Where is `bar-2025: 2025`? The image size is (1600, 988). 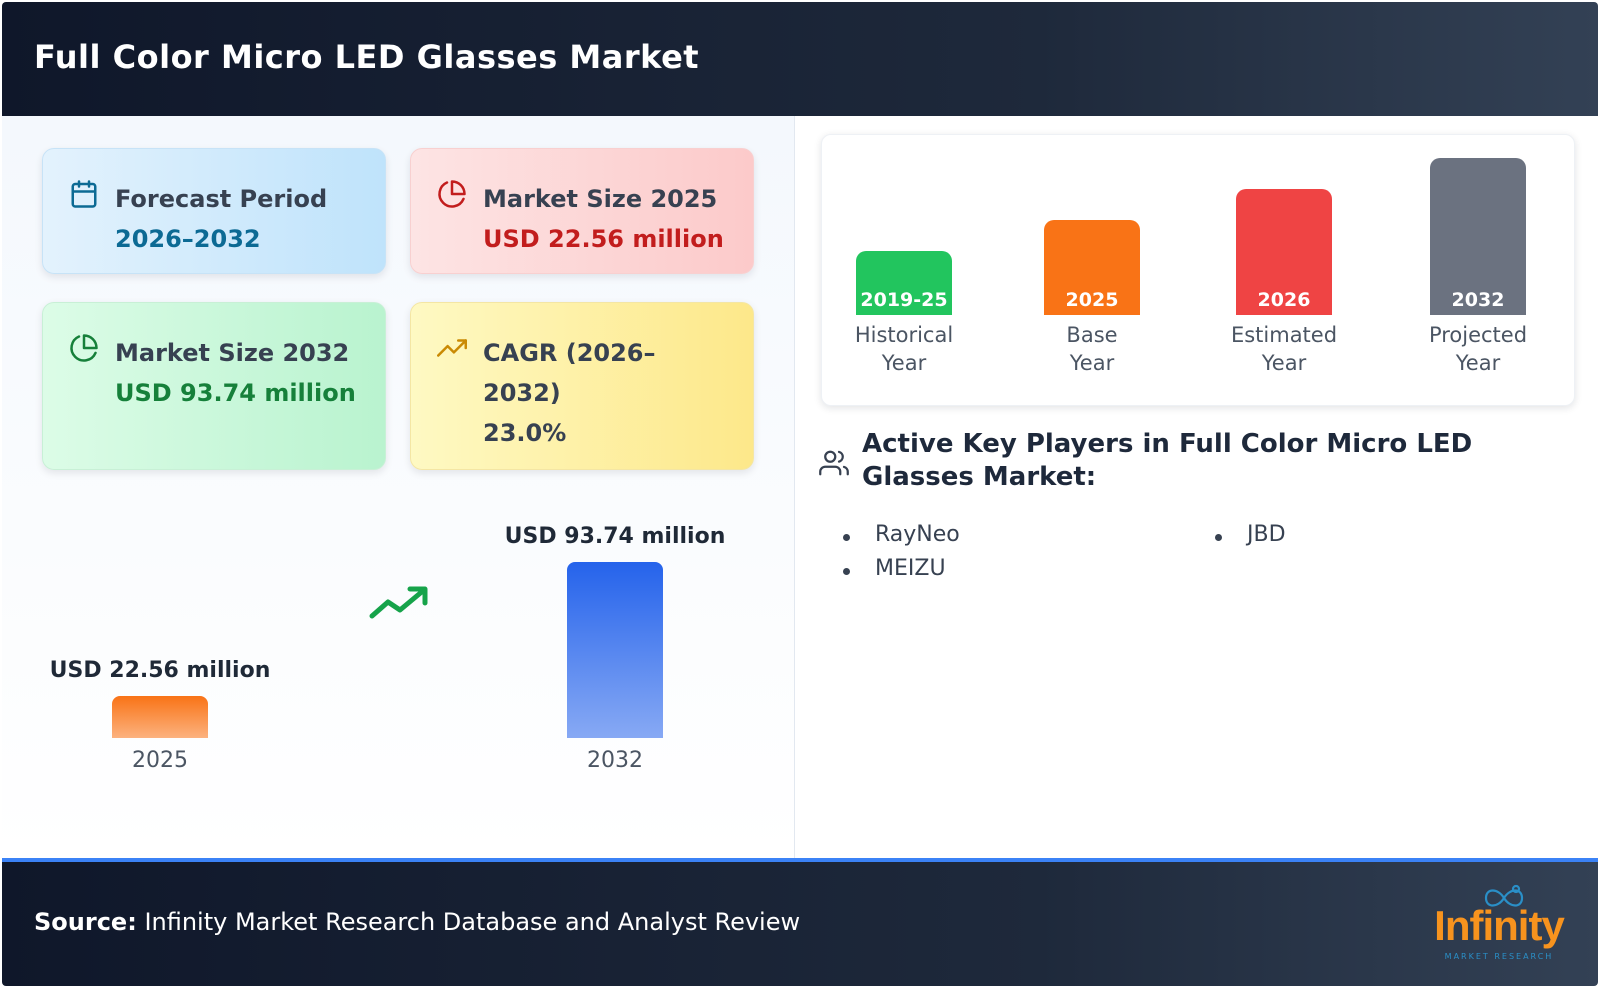 bar-2025: 2025 is located at coordinates (1092, 267).